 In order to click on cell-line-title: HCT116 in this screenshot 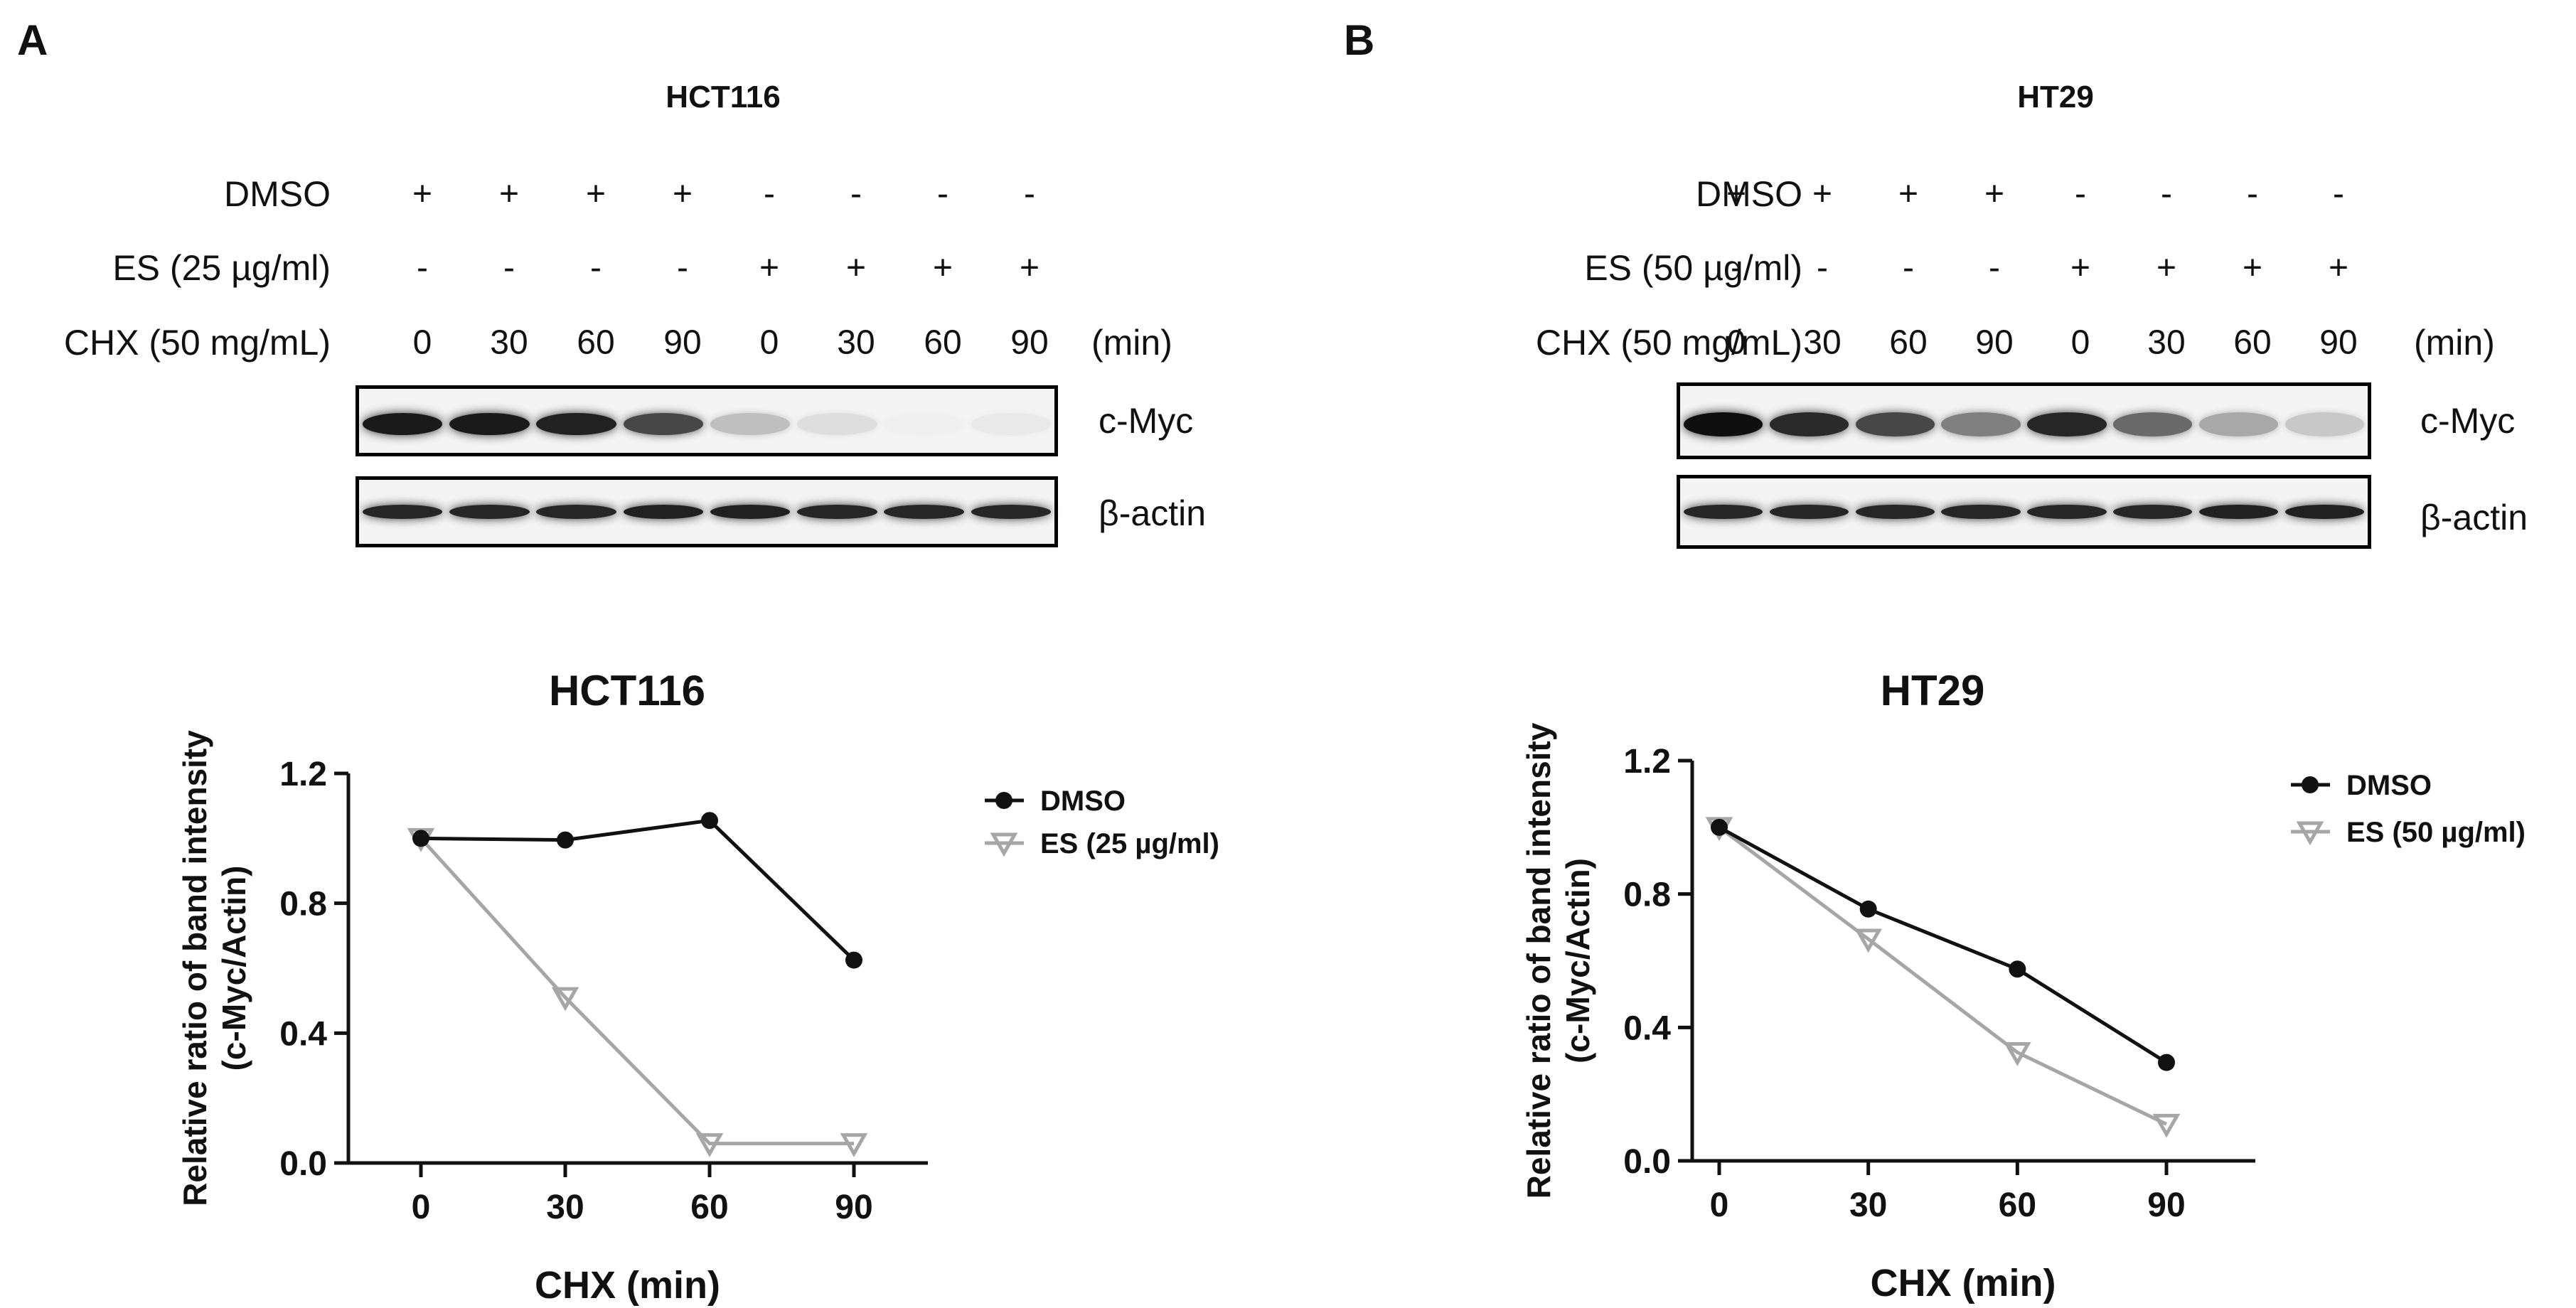, I will do `click(723, 97)`.